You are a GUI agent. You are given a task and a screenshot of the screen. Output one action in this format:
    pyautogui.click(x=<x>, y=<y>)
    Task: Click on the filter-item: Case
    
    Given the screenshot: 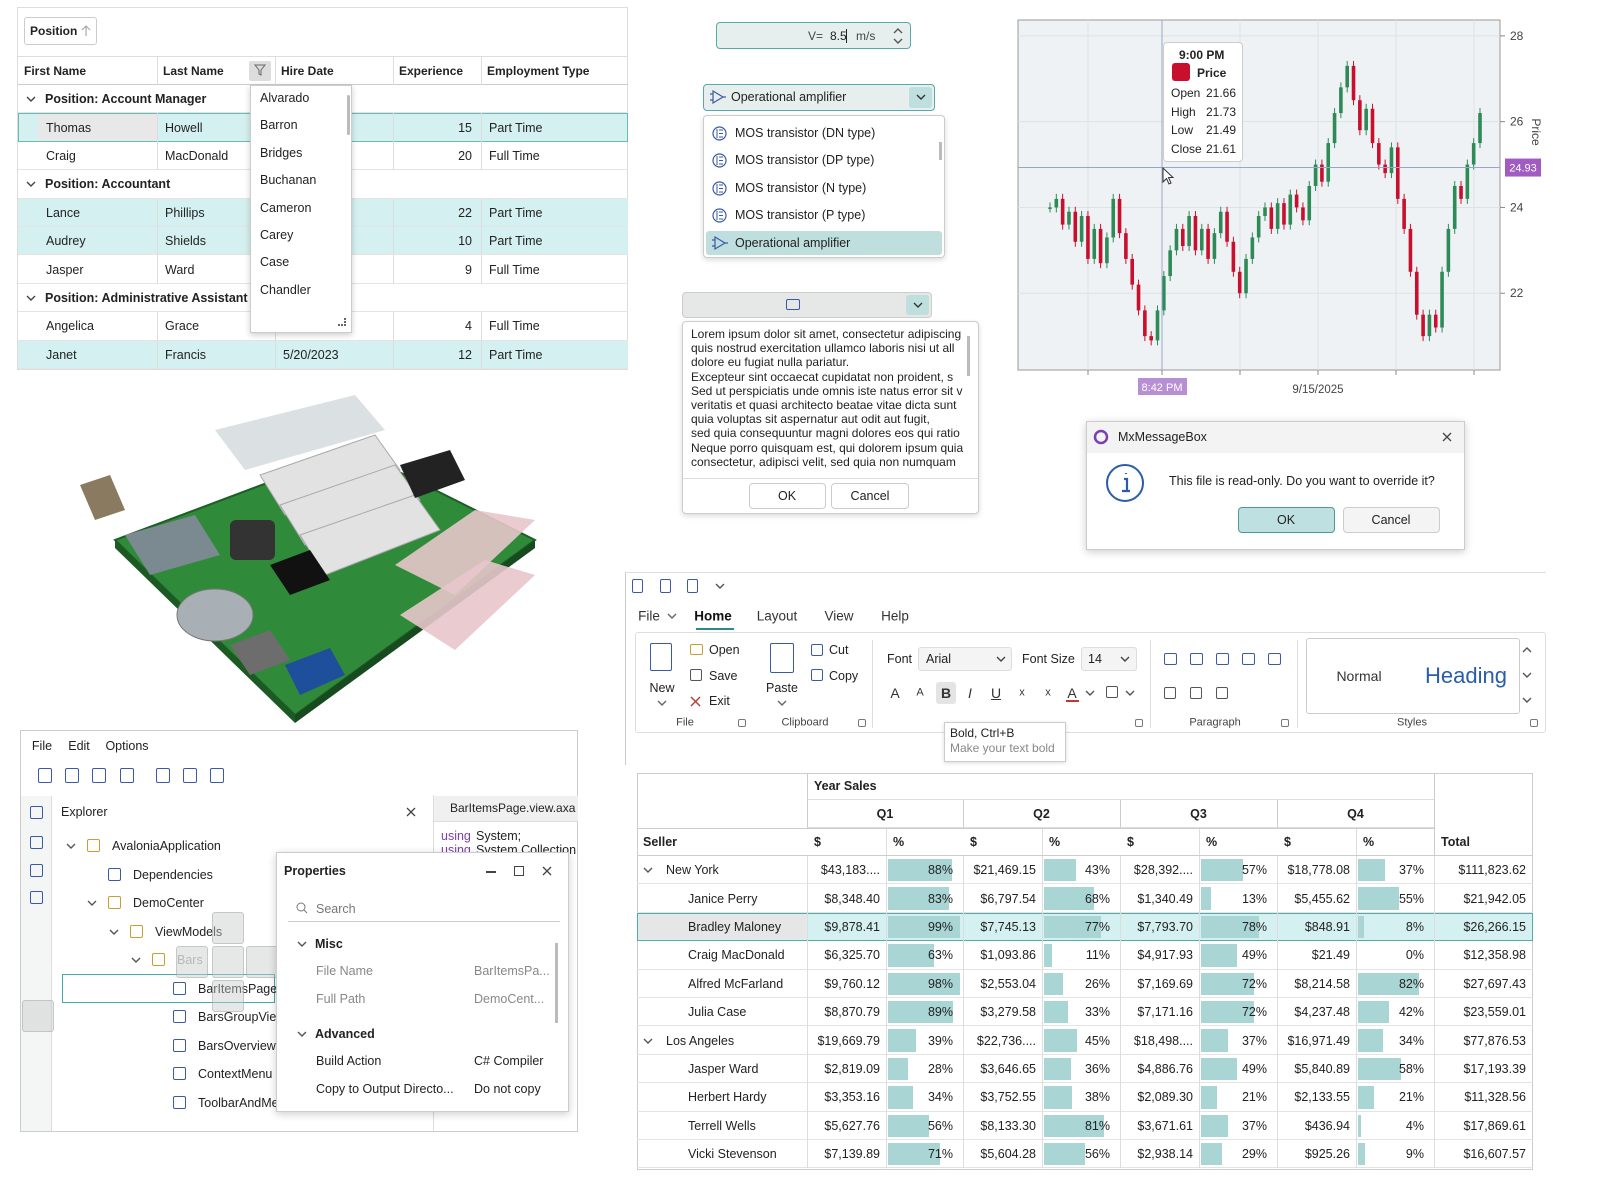 What is the action you would take?
    pyautogui.click(x=275, y=262)
    